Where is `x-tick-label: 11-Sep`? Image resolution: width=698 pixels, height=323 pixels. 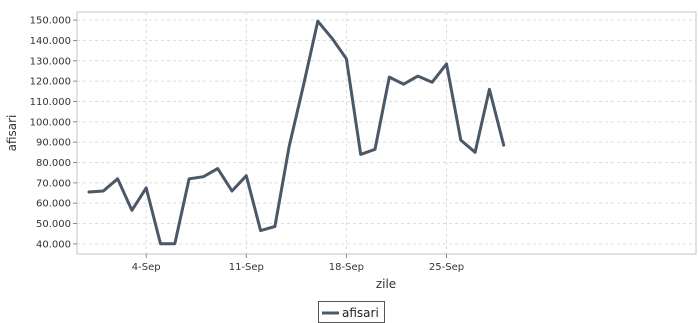 x-tick-label: 11-Sep is located at coordinates (246, 267).